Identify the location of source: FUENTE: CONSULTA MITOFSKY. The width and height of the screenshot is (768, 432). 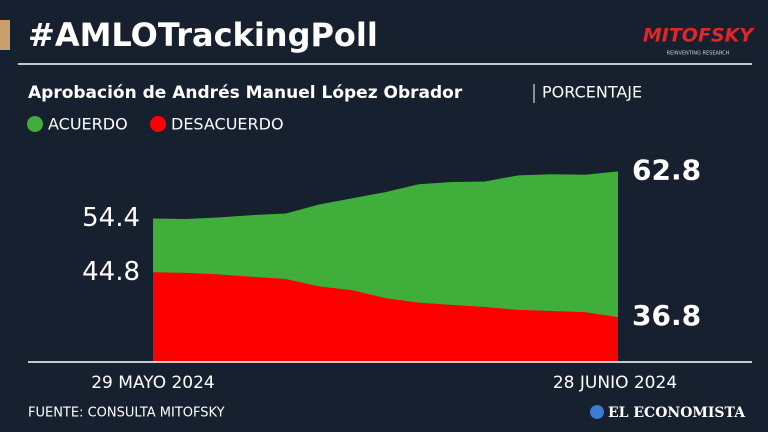
(126, 413).